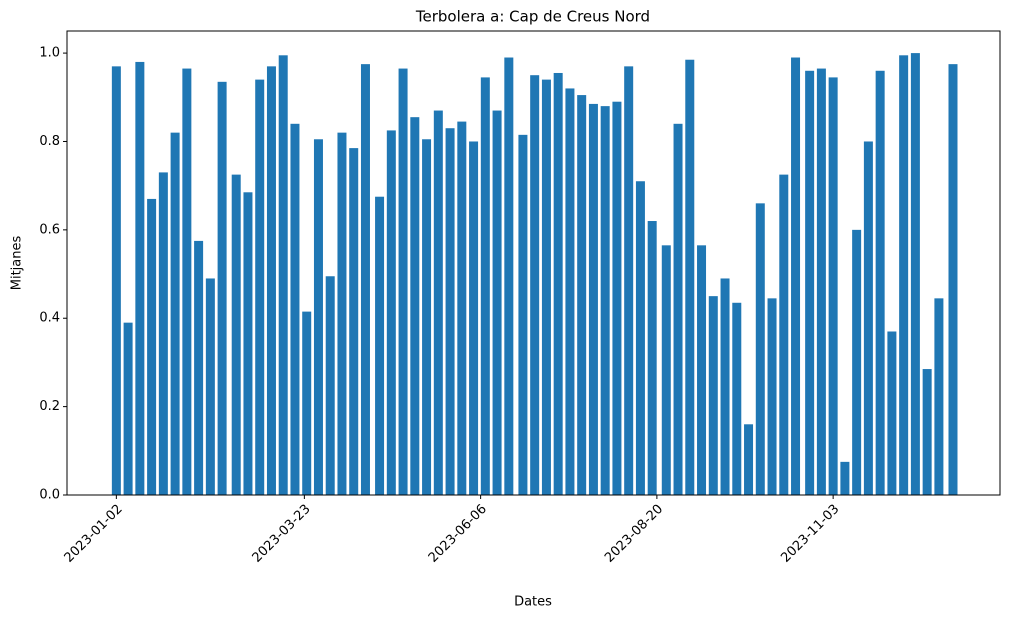 The width and height of the screenshot is (1012, 618). What do you see at coordinates (49, 406) in the screenshot?
I see `y-tick-label: 0.2` at bounding box center [49, 406].